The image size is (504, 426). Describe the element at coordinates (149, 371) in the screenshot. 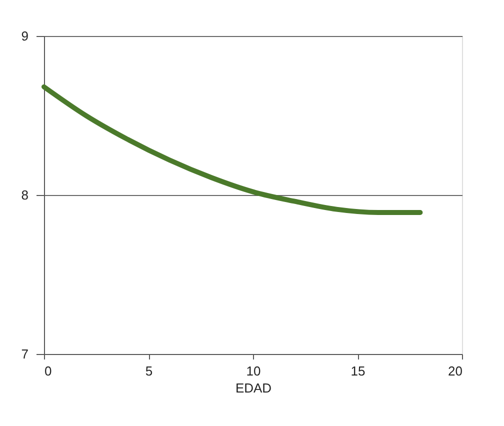

I see `x-tick-label: 5` at that location.